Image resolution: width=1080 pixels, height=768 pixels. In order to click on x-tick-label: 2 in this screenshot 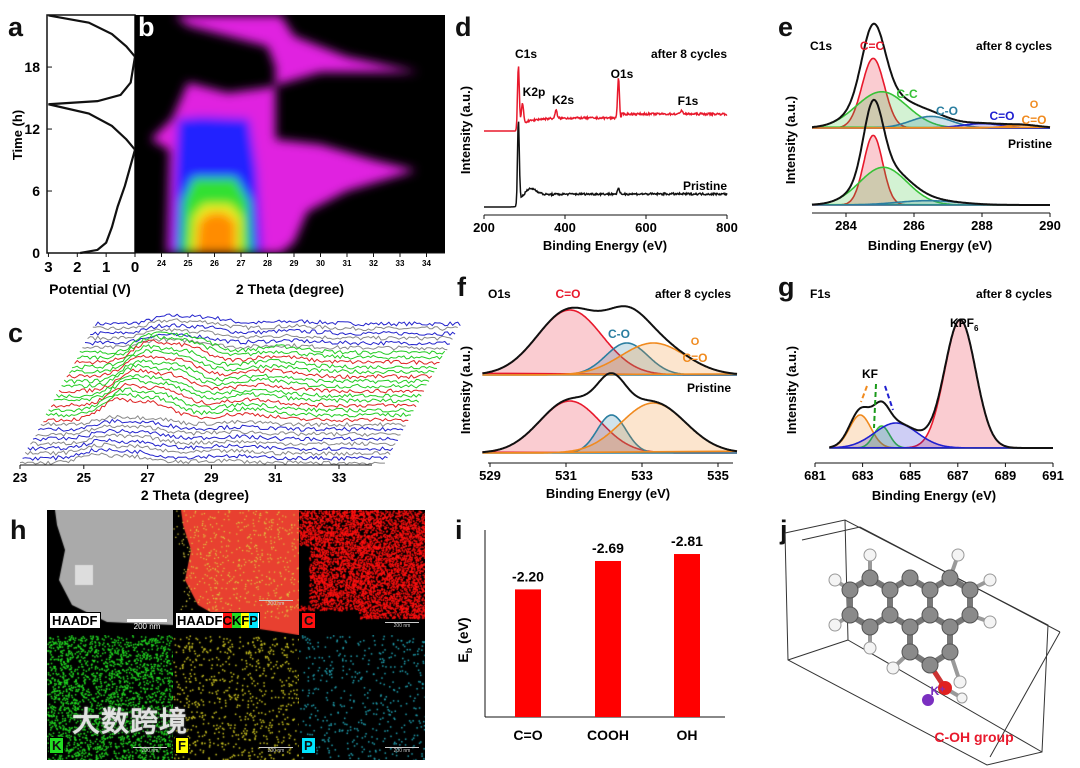, I will do `click(77, 267)`.